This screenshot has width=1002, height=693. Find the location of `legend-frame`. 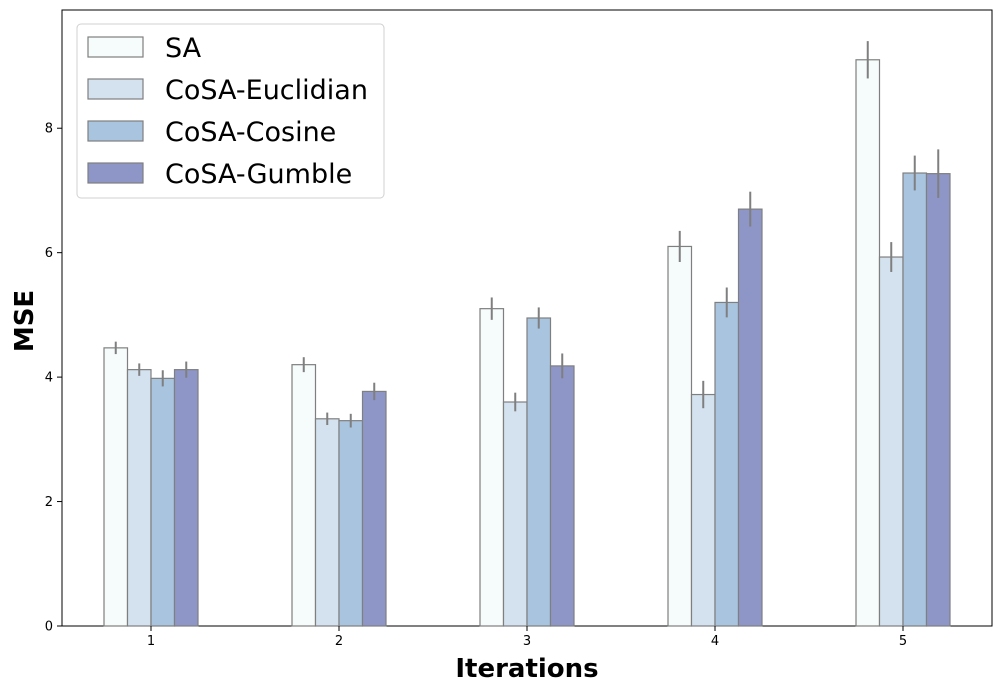

legend-frame is located at coordinates (230, 111).